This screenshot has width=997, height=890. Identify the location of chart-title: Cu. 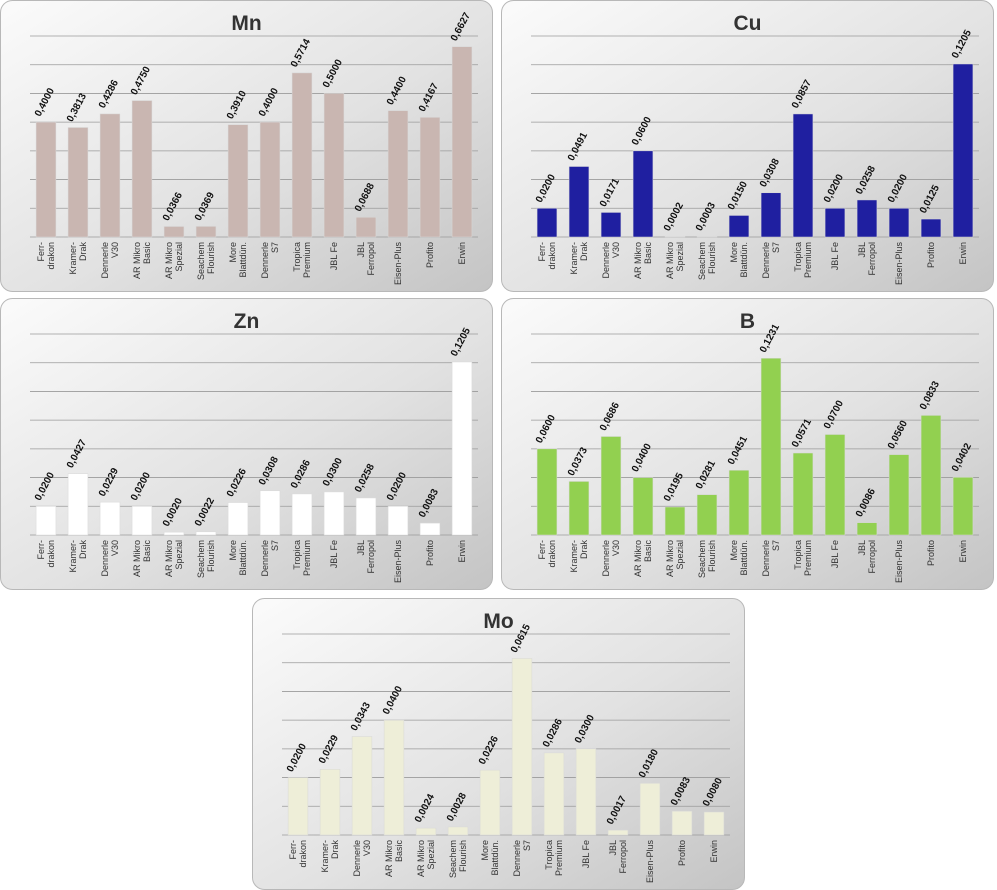
(748, 23).